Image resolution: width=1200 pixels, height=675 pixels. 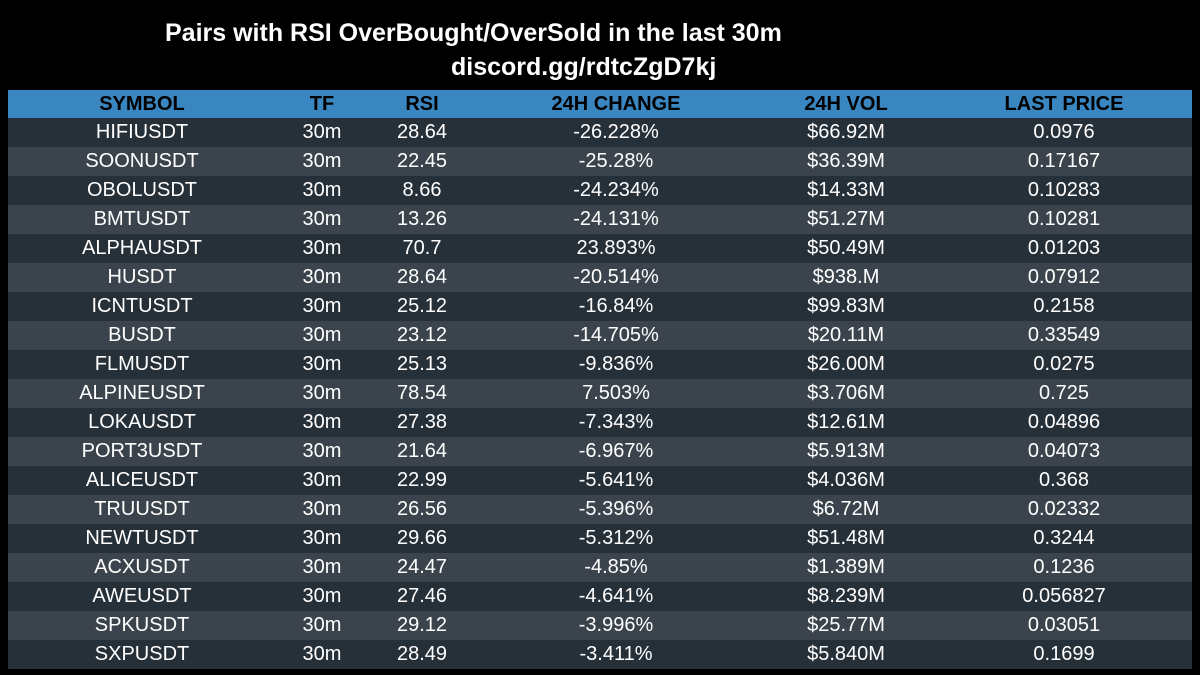 What do you see at coordinates (600, 451) in the screenshot?
I see `table-row: PORT3USDT 30m 21.64 -6.967% $5.913M 0.04073` at bounding box center [600, 451].